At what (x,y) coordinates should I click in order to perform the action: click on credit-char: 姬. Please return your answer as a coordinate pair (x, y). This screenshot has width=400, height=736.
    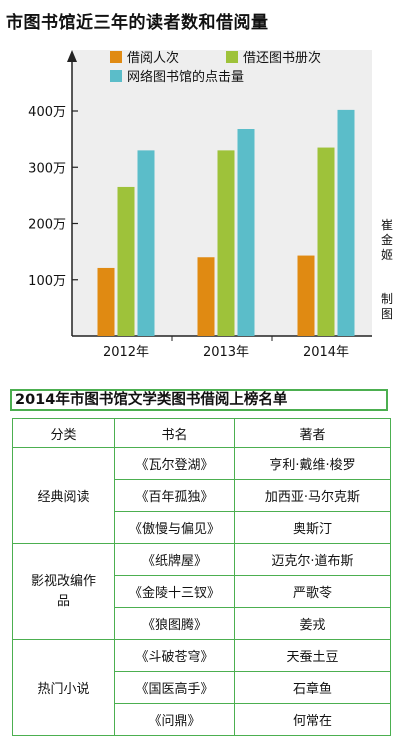
    Looking at the image, I should click on (386, 255).